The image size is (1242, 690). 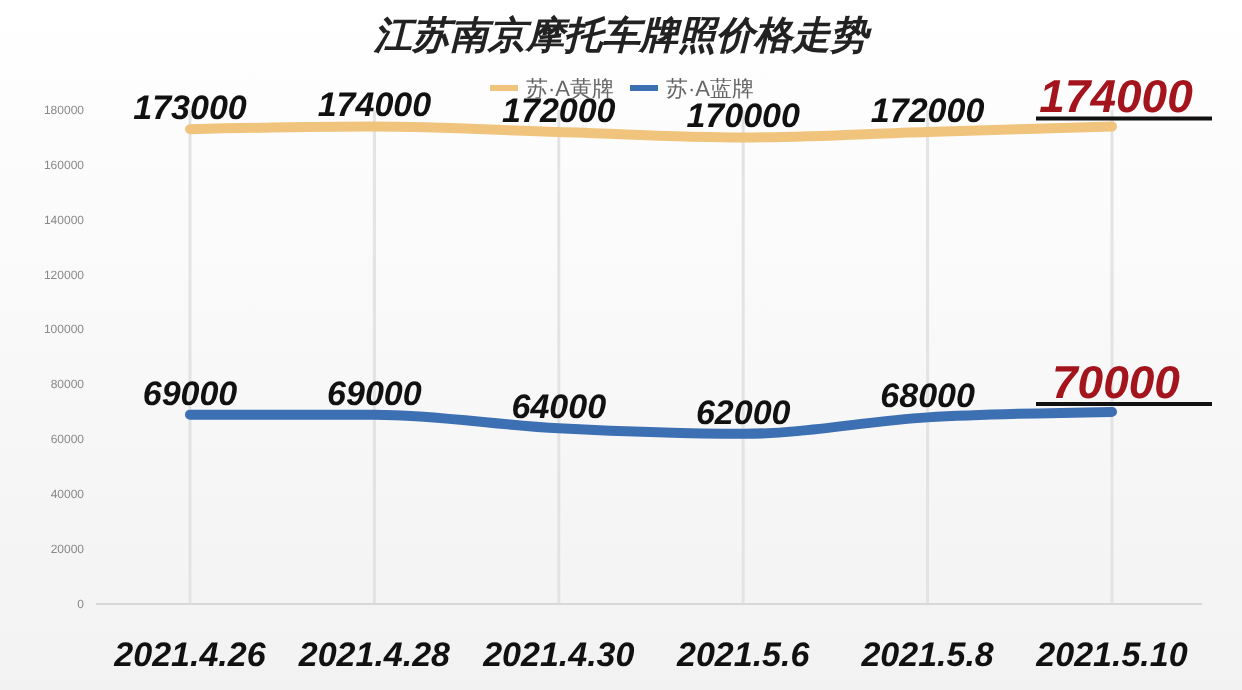 What do you see at coordinates (189, 655) in the screenshot?
I see `x-tick-label: 2021.4.26` at bounding box center [189, 655].